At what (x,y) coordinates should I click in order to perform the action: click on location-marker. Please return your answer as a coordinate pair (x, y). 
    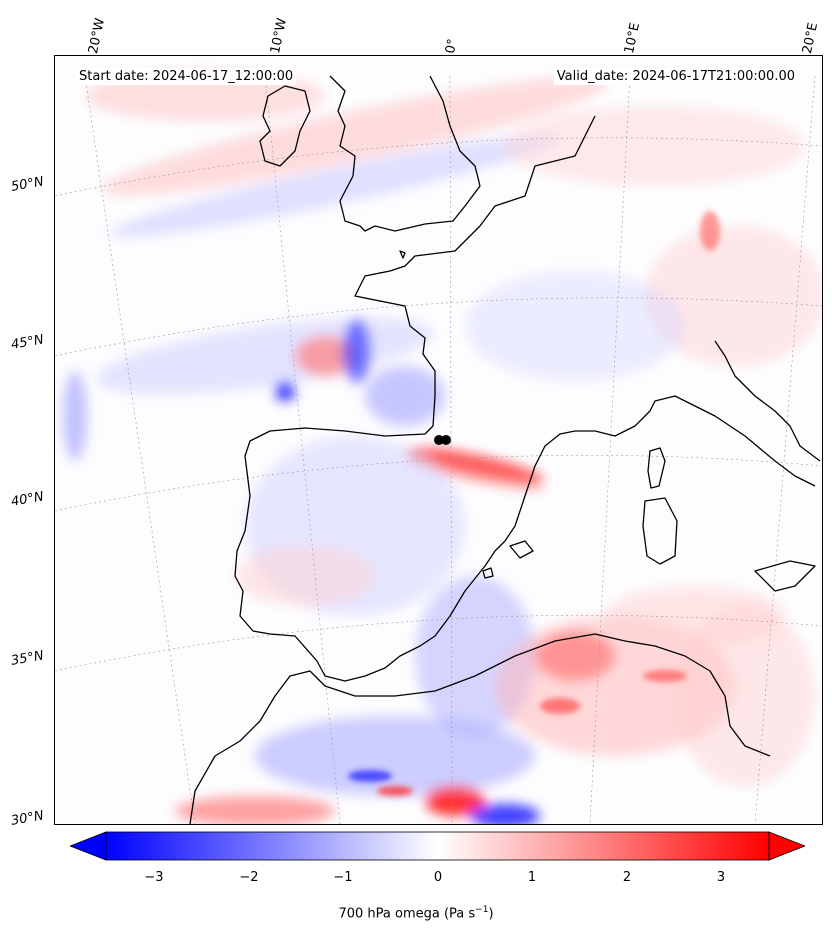
    Looking at the image, I should click on (442, 440).